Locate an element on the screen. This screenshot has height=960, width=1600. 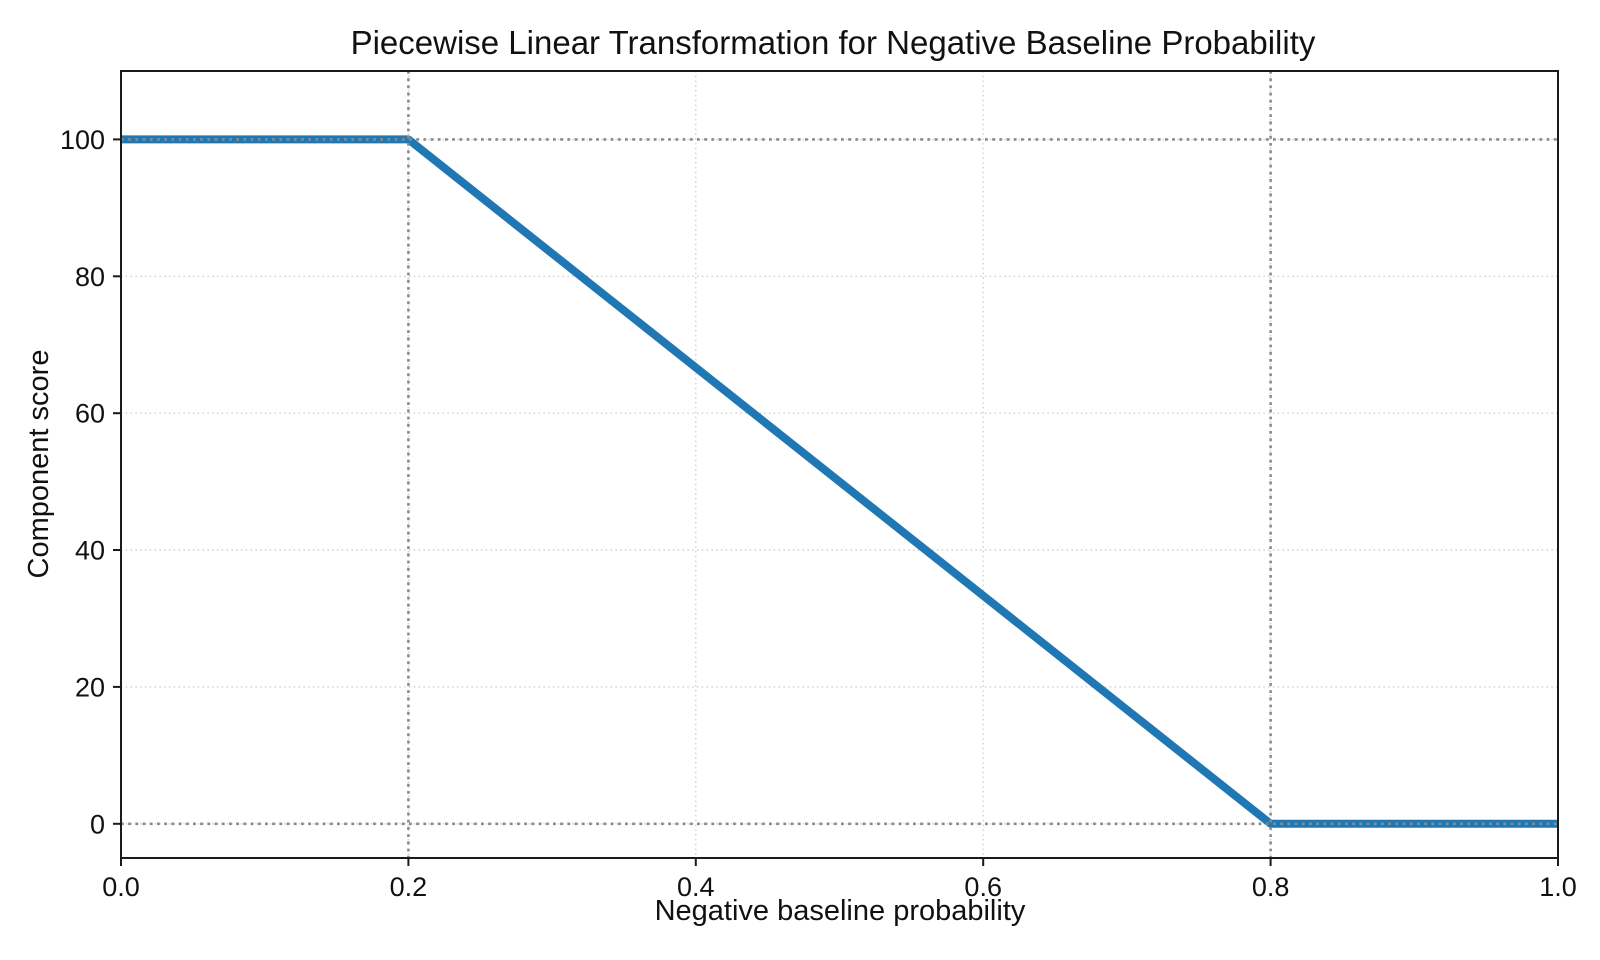
x-tick-label: 0.6 is located at coordinates (983, 887).